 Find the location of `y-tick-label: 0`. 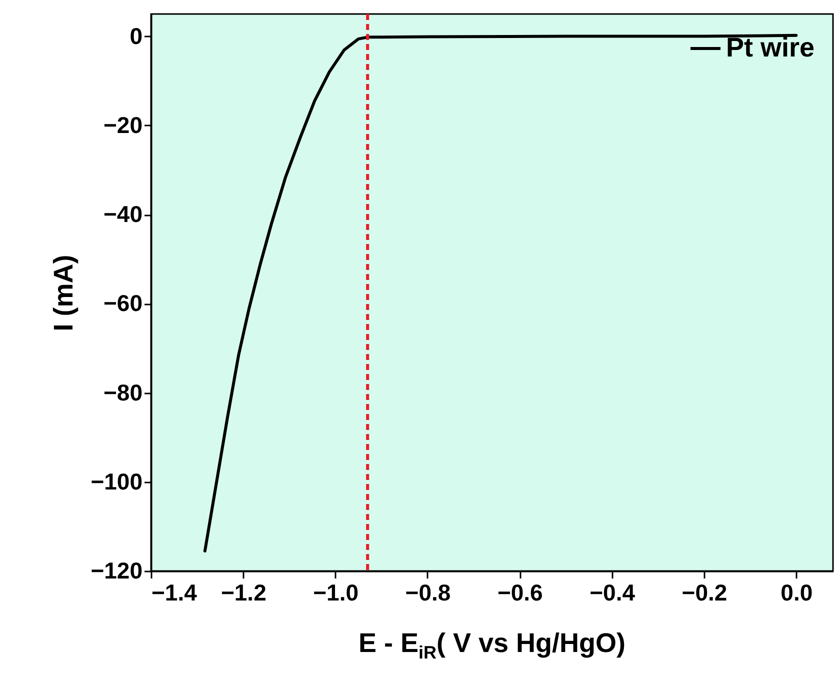

y-tick-label: 0 is located at coordinates (136, 35).